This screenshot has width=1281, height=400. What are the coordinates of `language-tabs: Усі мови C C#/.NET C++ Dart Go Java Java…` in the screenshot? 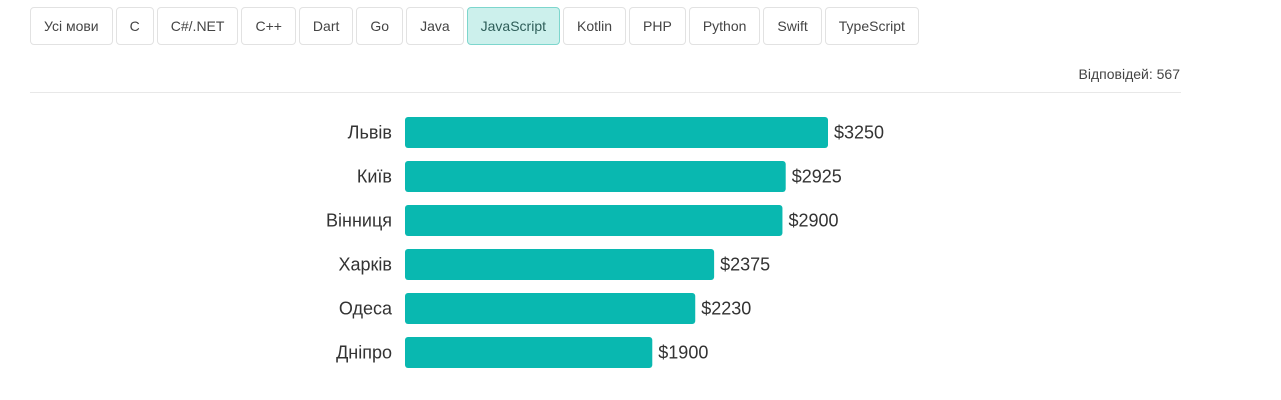 It's located at (474, 26).